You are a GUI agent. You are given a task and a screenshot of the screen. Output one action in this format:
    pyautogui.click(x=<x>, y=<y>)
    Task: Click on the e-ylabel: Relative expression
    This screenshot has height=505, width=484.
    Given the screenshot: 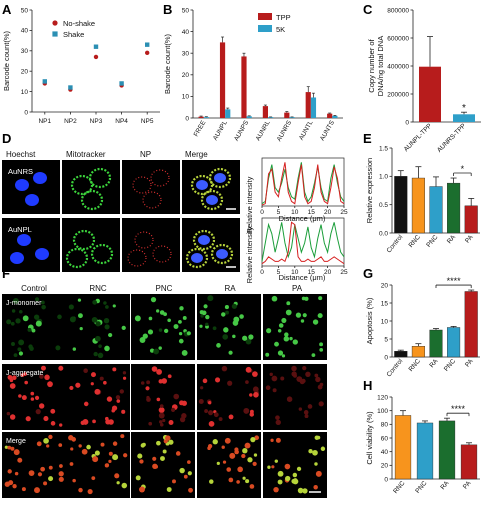 What is the action you would take?
    pyautogui.click(x=369, y=190)
    